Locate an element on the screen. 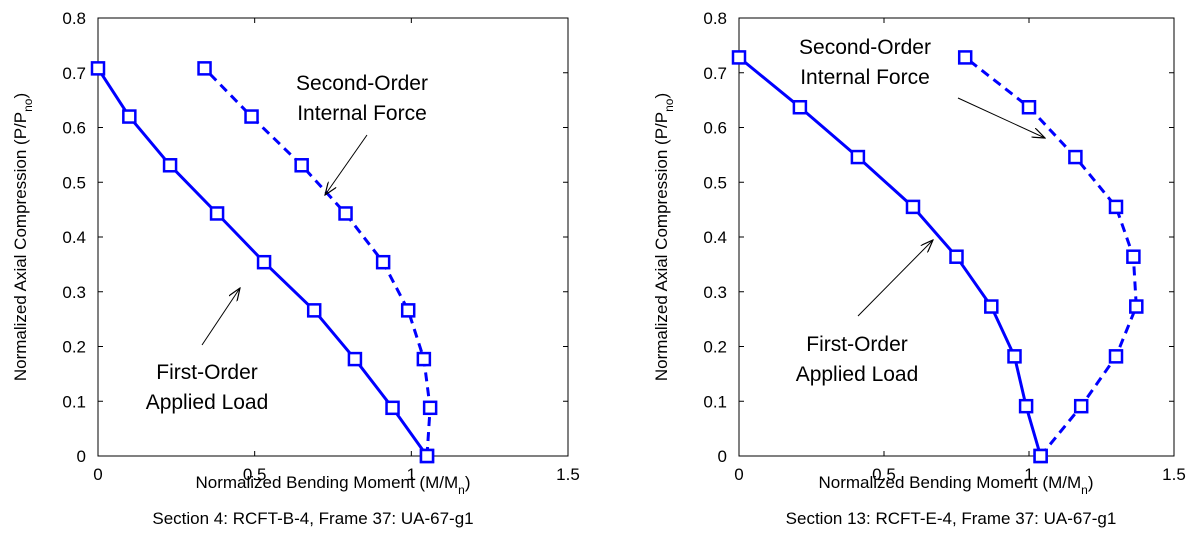  chart-caption: Section 4: RCFT-B-4, Frame 37: UA-67-g1 is located at coordinates (312, 518).